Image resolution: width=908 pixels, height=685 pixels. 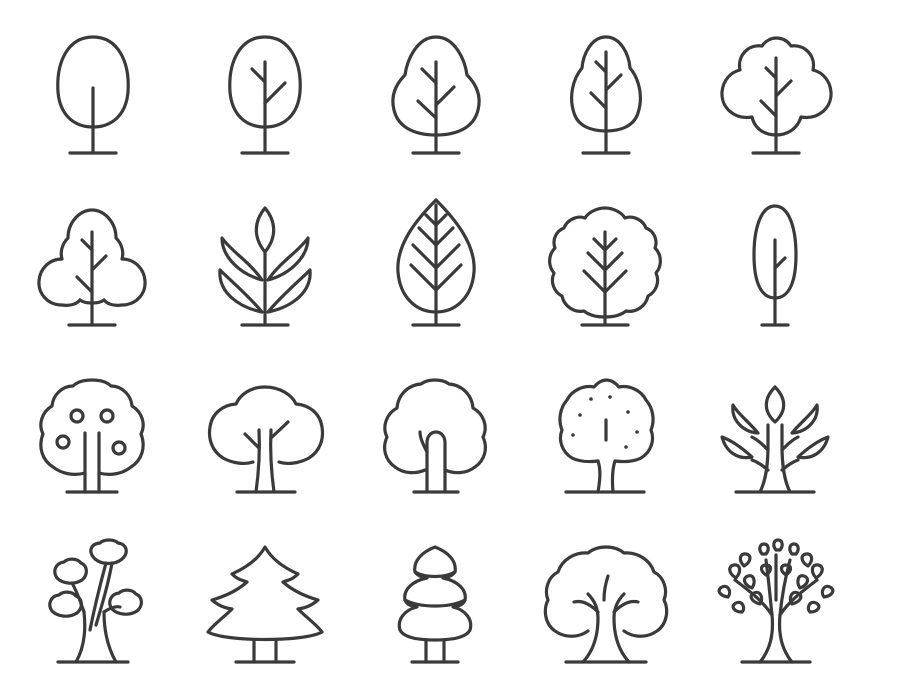 I want to click on round-bush-tree-icon, so click(x=605, y=266).